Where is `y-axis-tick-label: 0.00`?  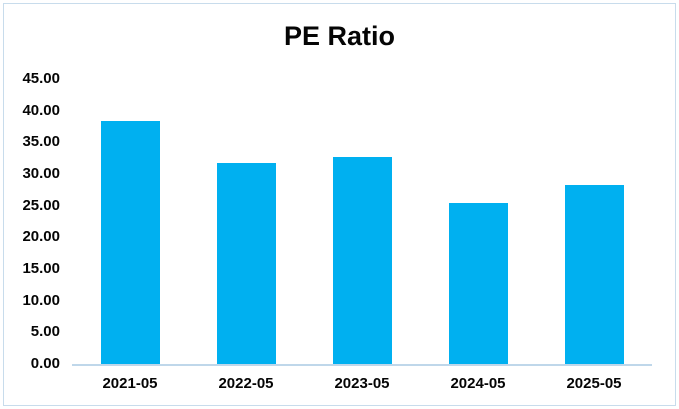
y-axis-tick-label: 0.00 is located at coordinates (45, 363).